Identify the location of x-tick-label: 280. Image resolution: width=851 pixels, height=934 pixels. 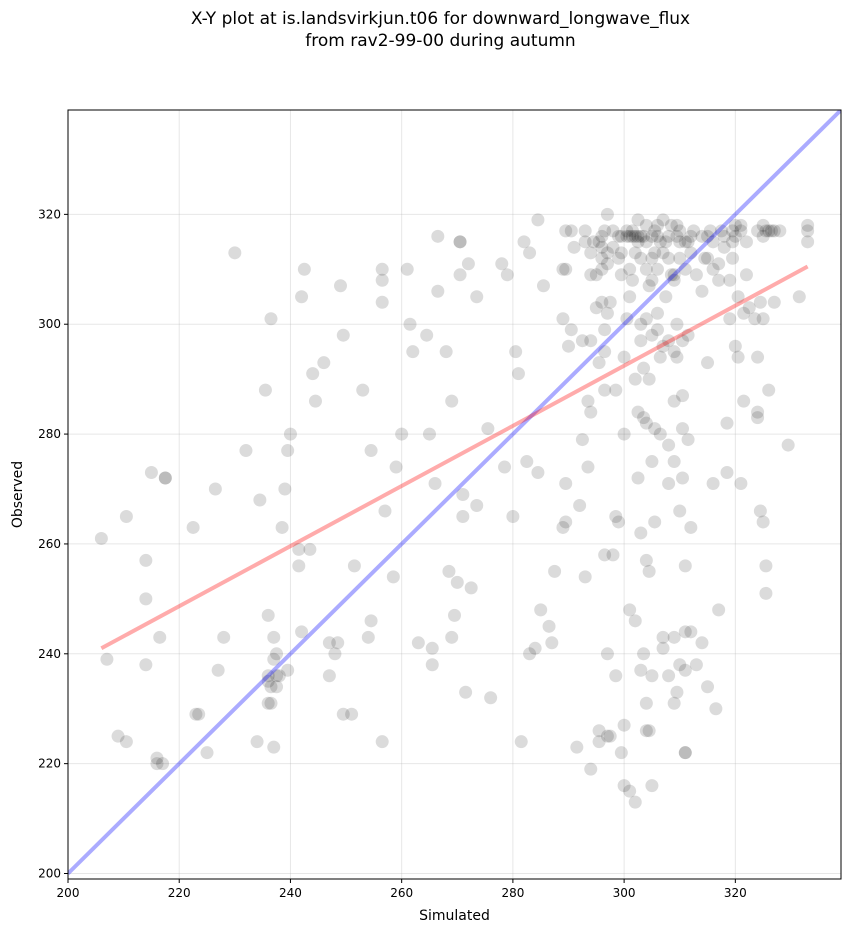
(512, 893).